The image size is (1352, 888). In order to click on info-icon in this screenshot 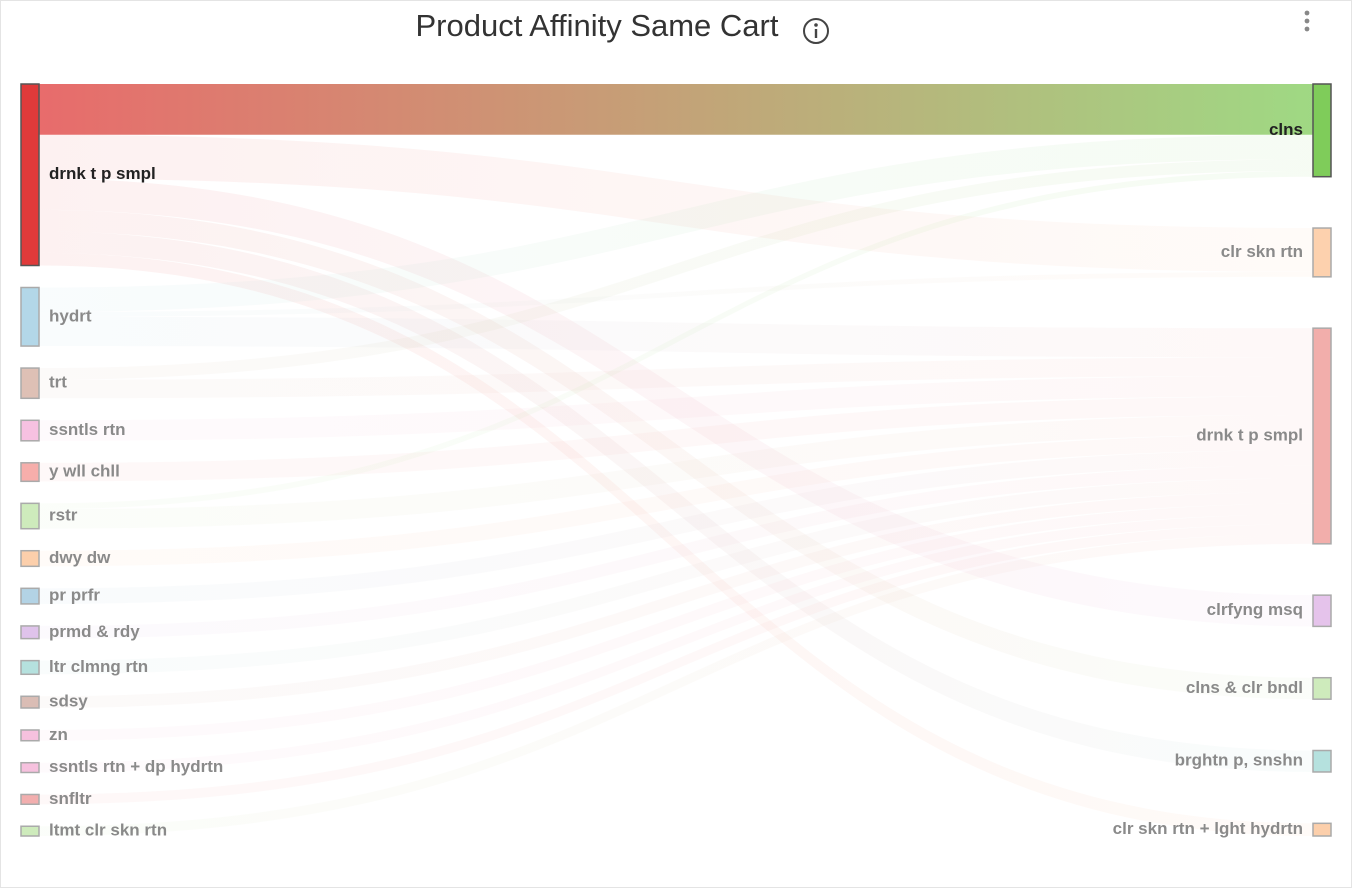, I will do `click(816, 31)`.